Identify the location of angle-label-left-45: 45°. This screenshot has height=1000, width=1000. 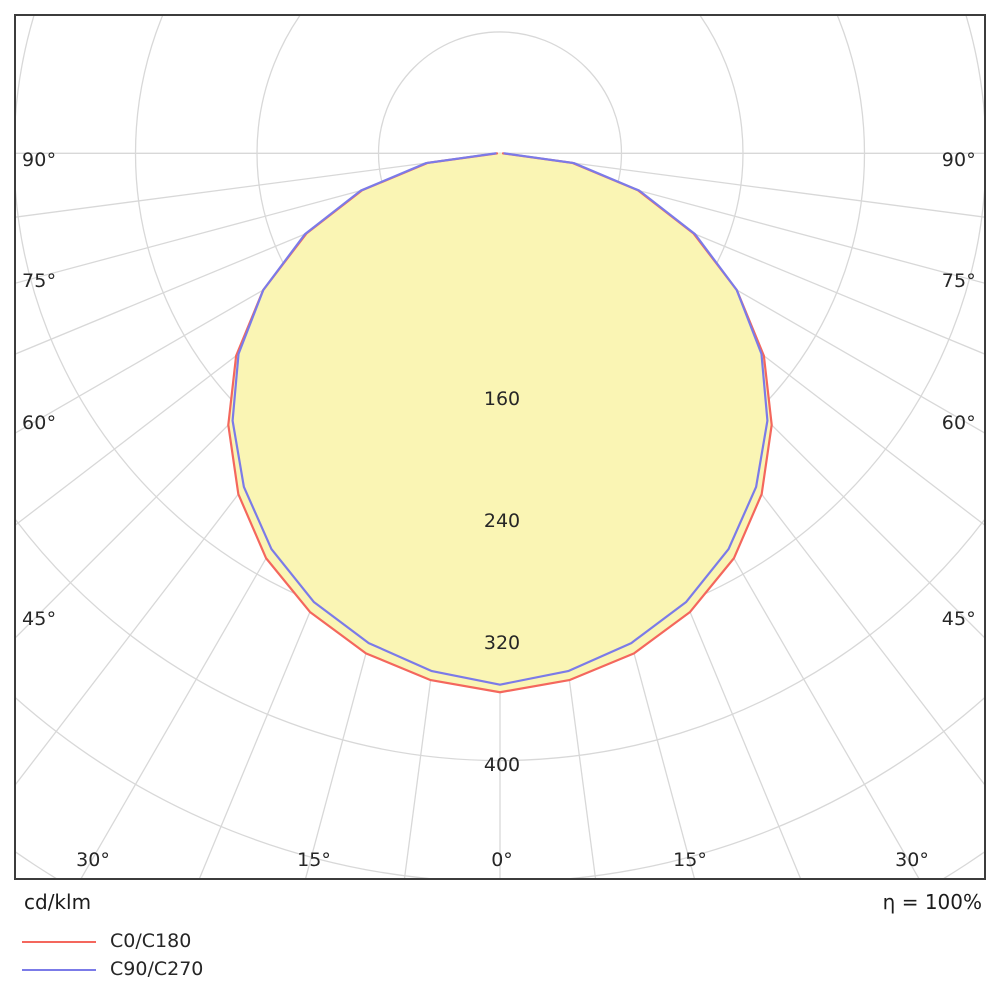
(39, 619).